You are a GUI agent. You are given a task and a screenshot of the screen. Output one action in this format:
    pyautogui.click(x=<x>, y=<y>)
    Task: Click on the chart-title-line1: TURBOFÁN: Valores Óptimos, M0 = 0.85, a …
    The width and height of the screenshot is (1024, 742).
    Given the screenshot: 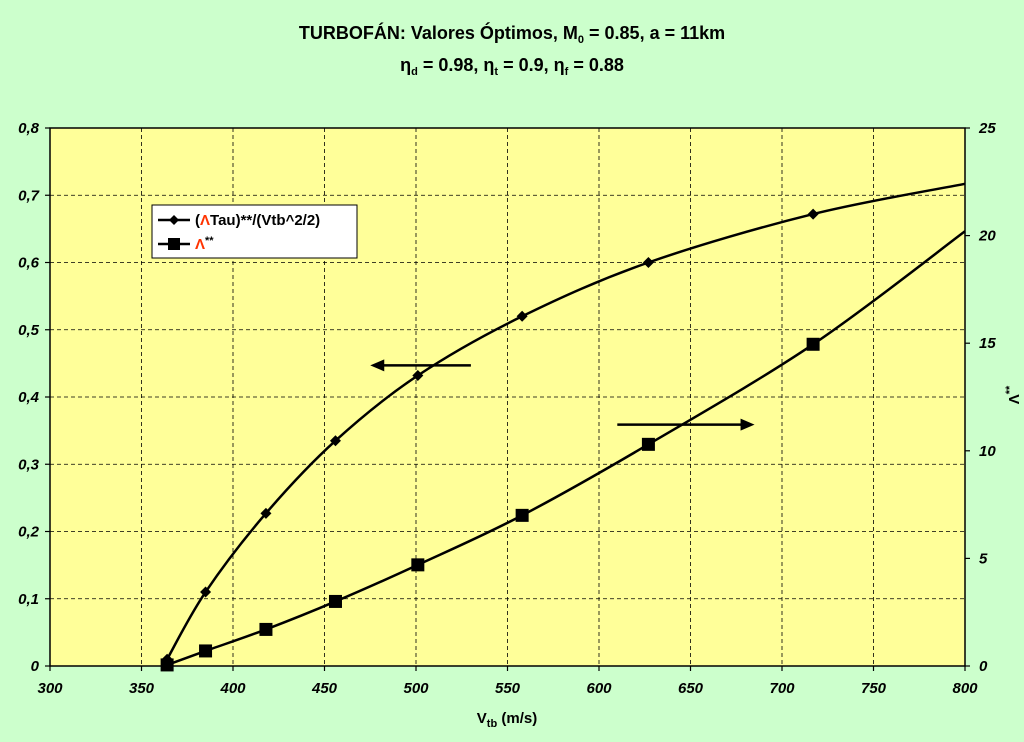 What is the action you would take?
    pyautogui.click(x=512, y=34)
    